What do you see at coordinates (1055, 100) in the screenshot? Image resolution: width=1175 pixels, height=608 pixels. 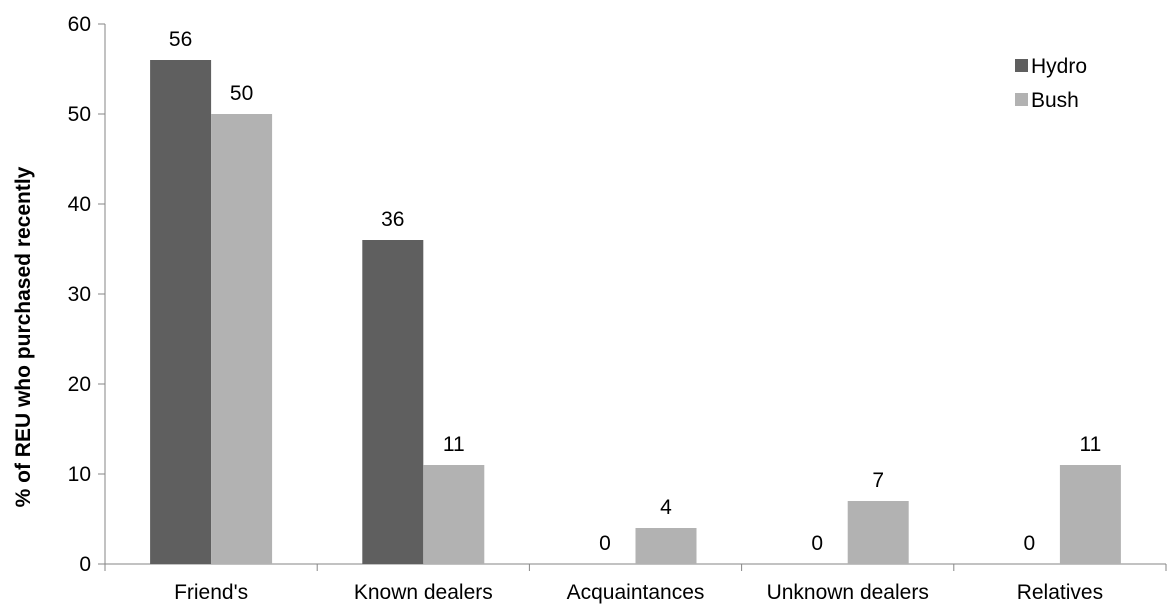 I see `legend-label-bush: Bush` at bounding box center [1055, 100].